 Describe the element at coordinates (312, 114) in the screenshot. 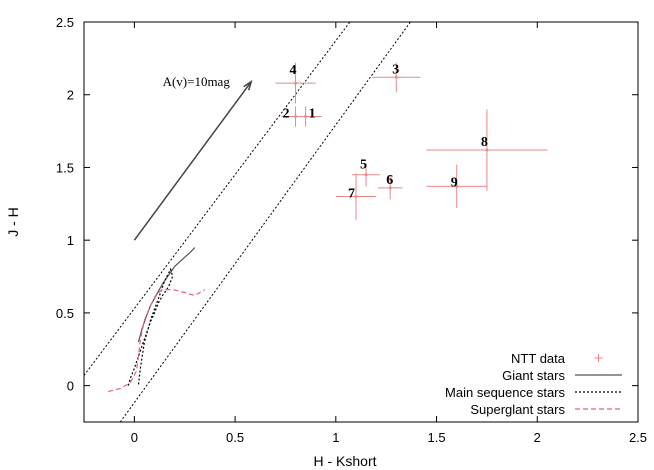

I see `point-label: 1` at that location.